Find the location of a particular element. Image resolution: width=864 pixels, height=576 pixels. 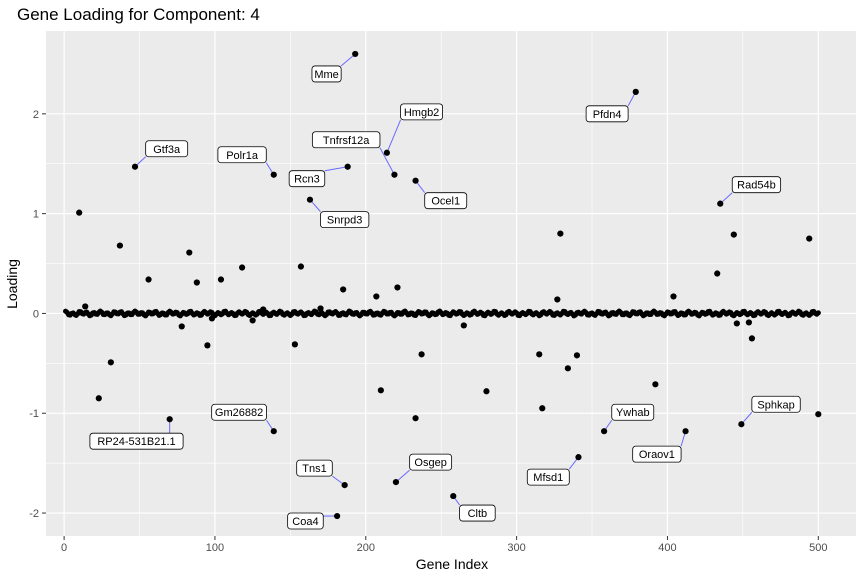

baseline-points is located at coordinates (442, 313).